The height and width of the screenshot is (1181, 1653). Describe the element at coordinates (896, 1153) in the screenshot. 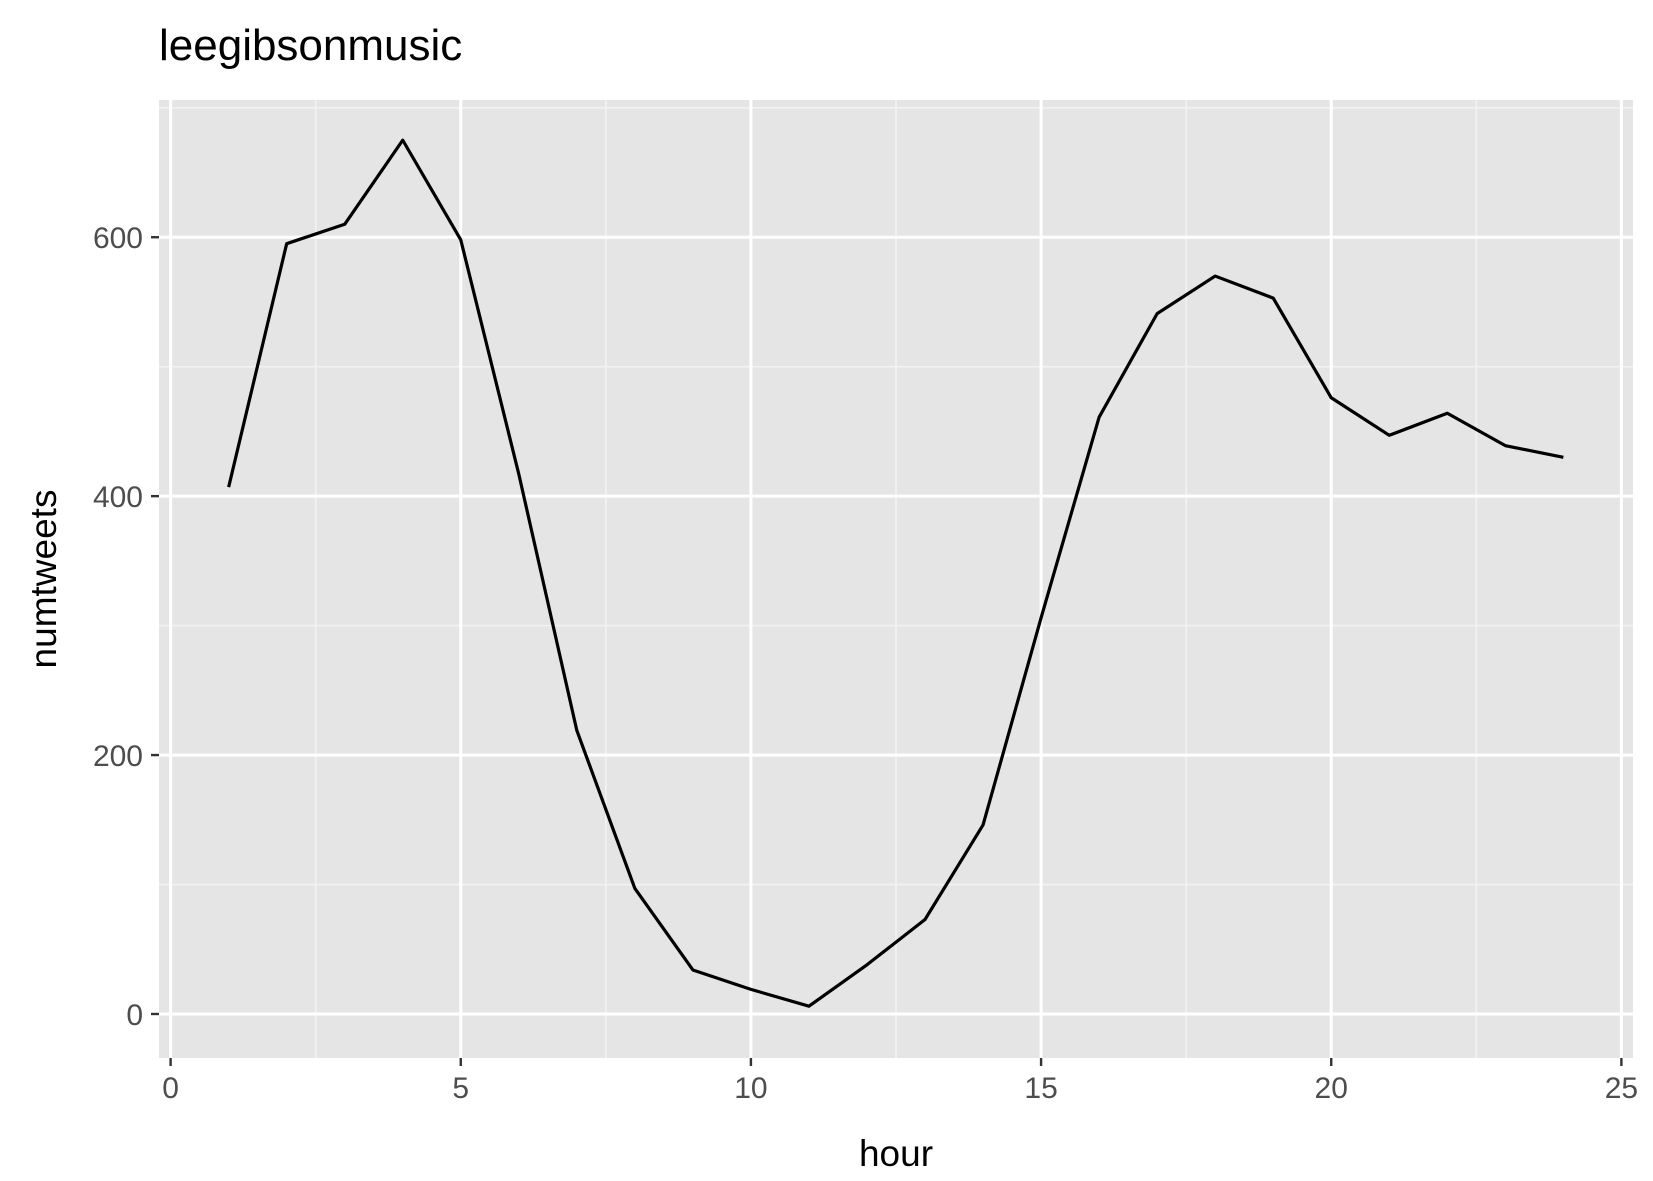

I see `x-axis-title: hour` at that location.